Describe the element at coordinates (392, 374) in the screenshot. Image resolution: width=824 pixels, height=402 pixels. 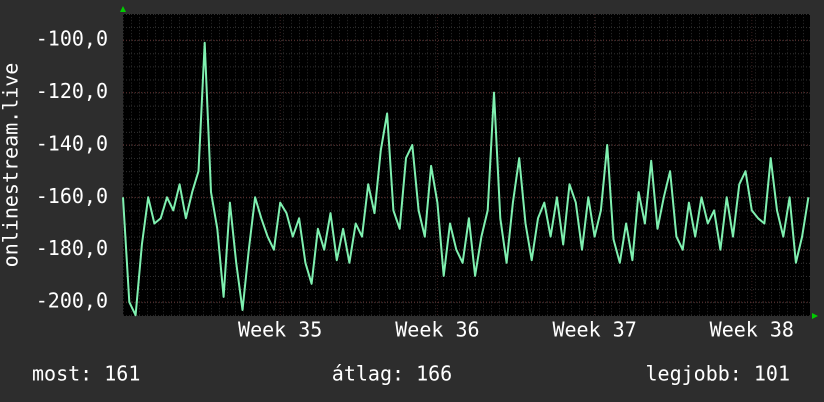
I see `stat-average: átlag: 166` at that location.